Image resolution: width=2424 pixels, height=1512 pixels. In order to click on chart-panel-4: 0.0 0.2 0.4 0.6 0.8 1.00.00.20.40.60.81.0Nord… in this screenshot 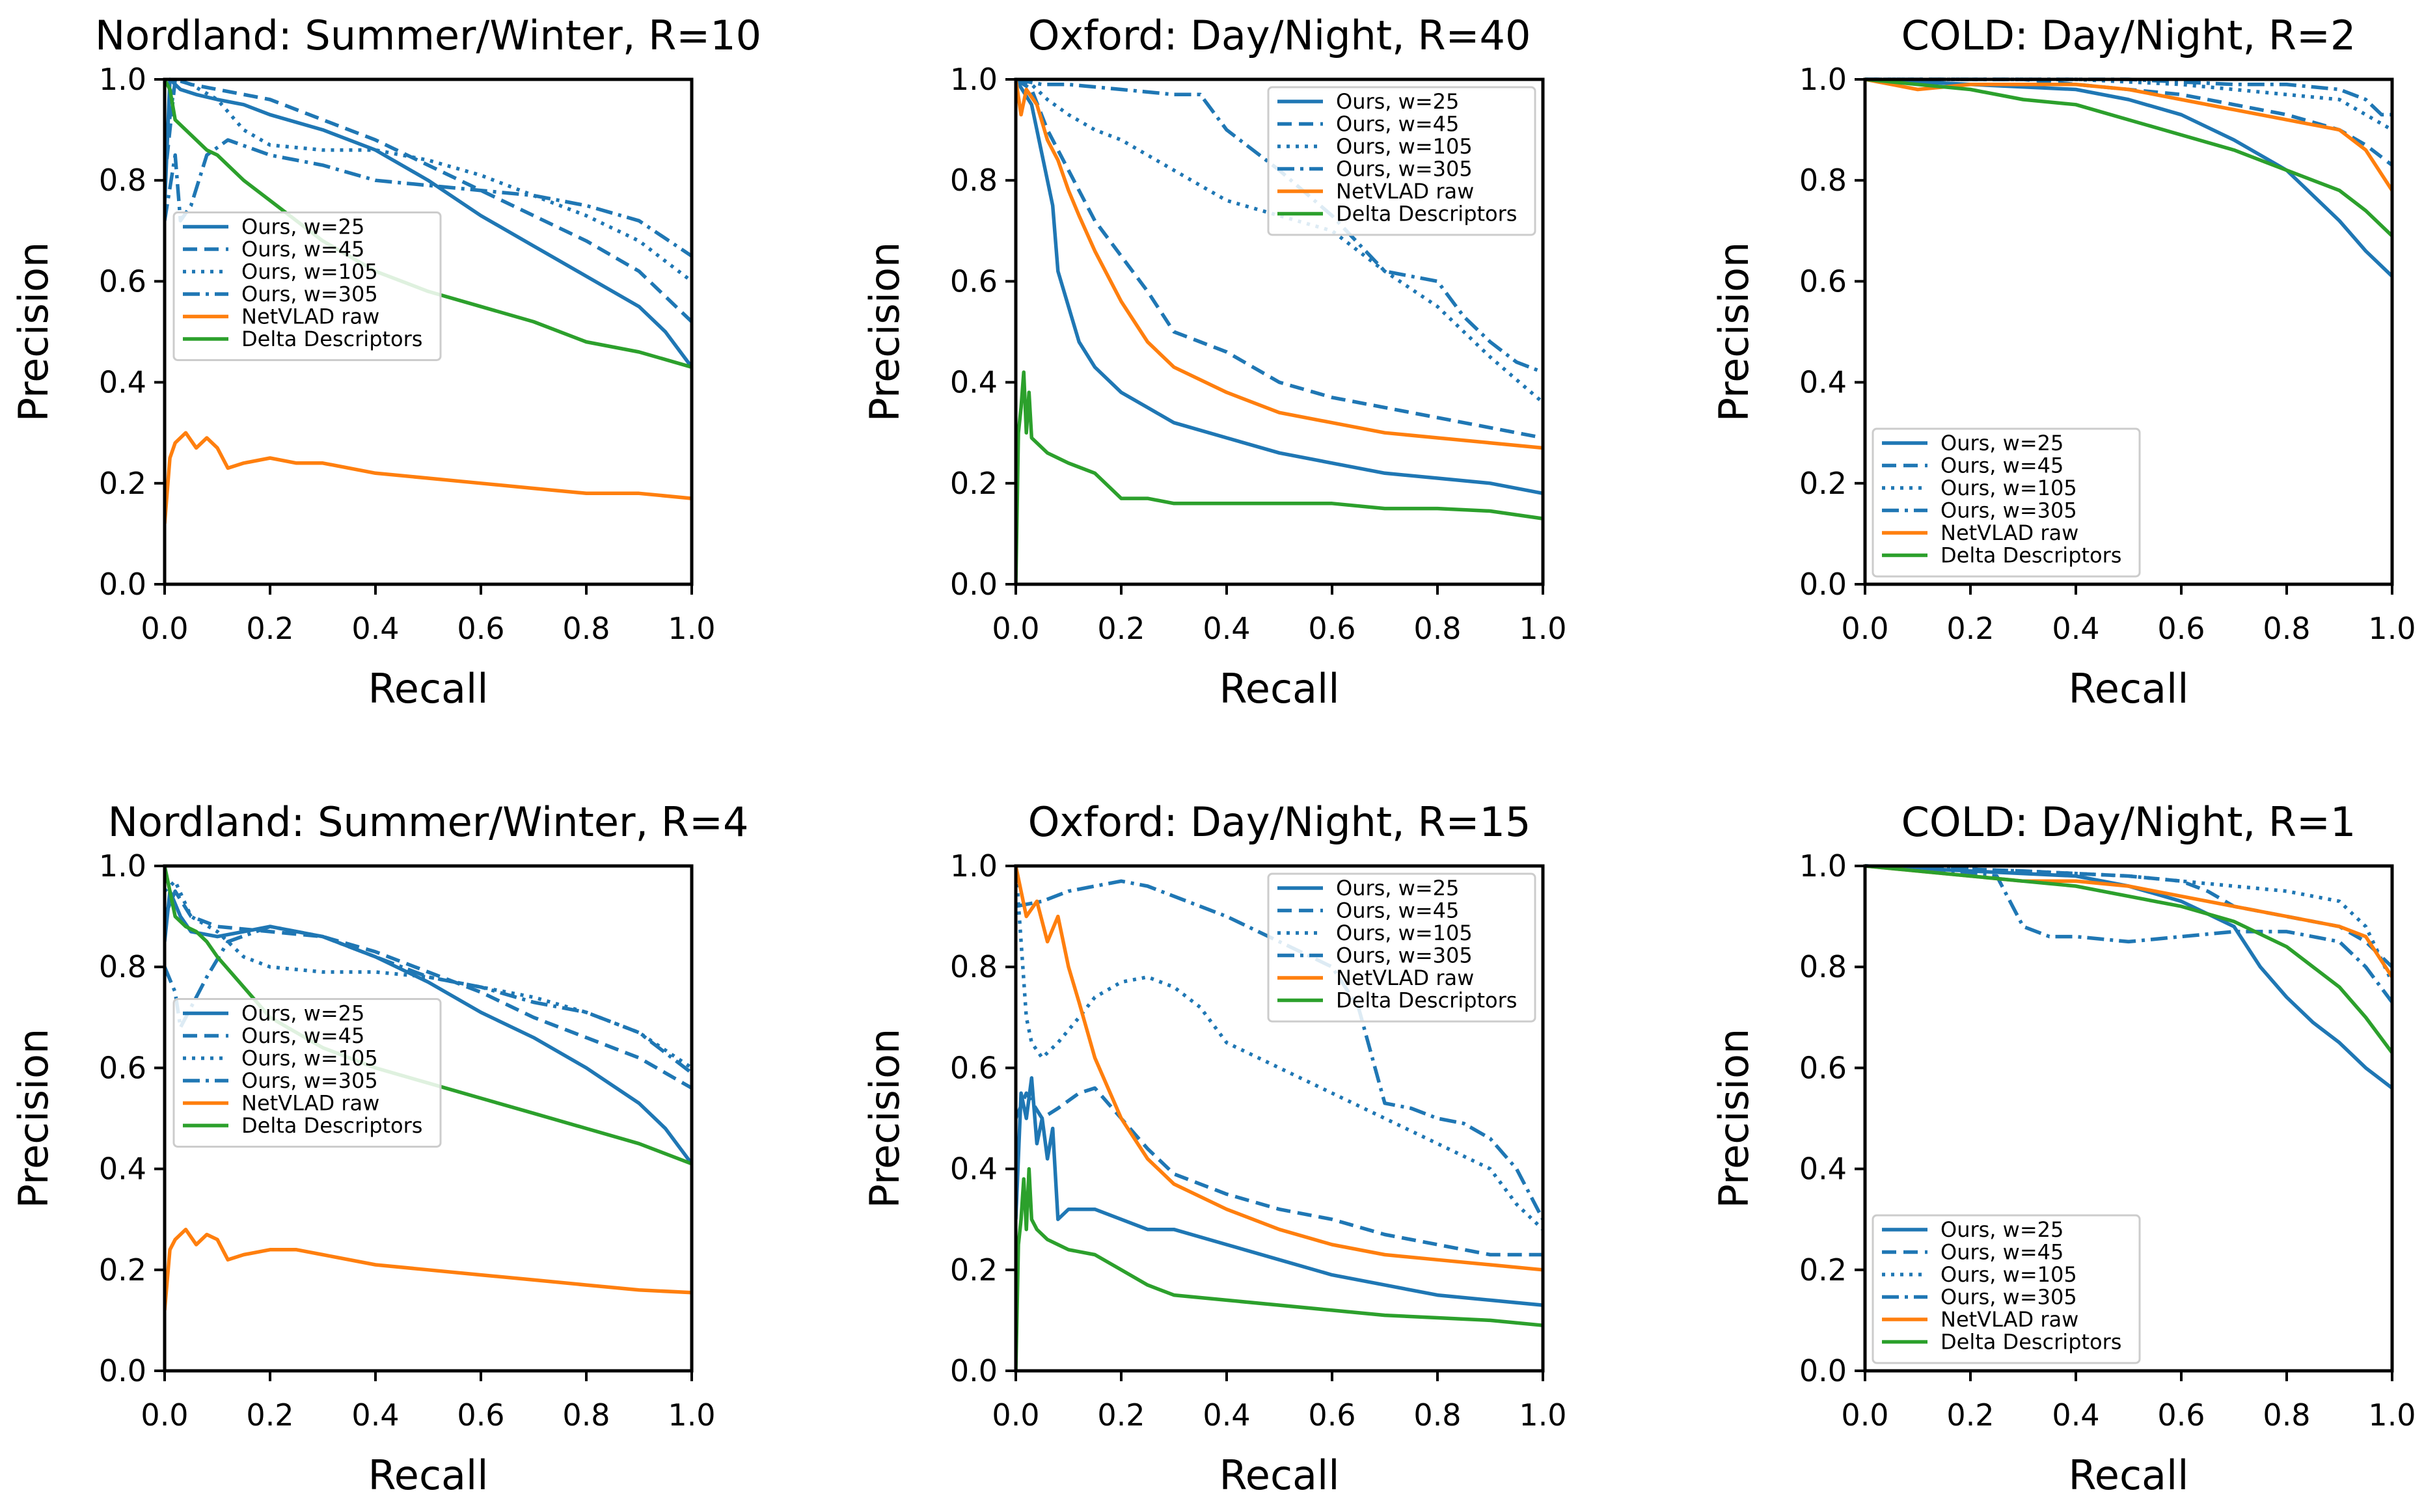, I will do `click(379, 1148)`.